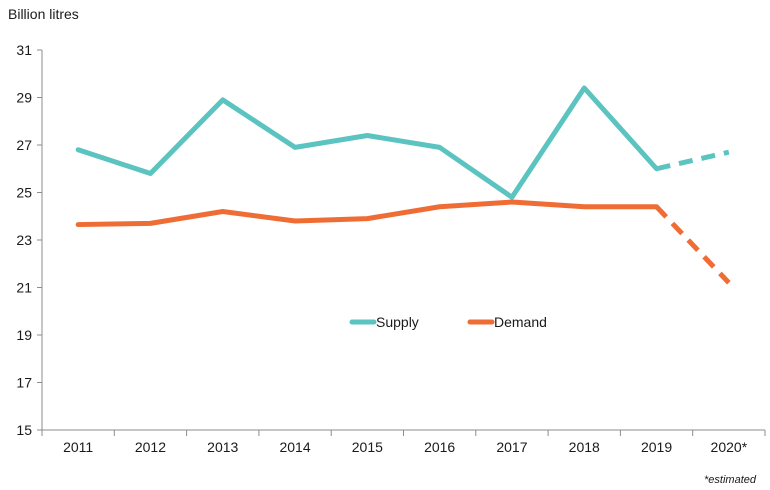 This screenshot has width=770, height=490. I want to click on demand-legend-label: Demand, so click(520, 322).